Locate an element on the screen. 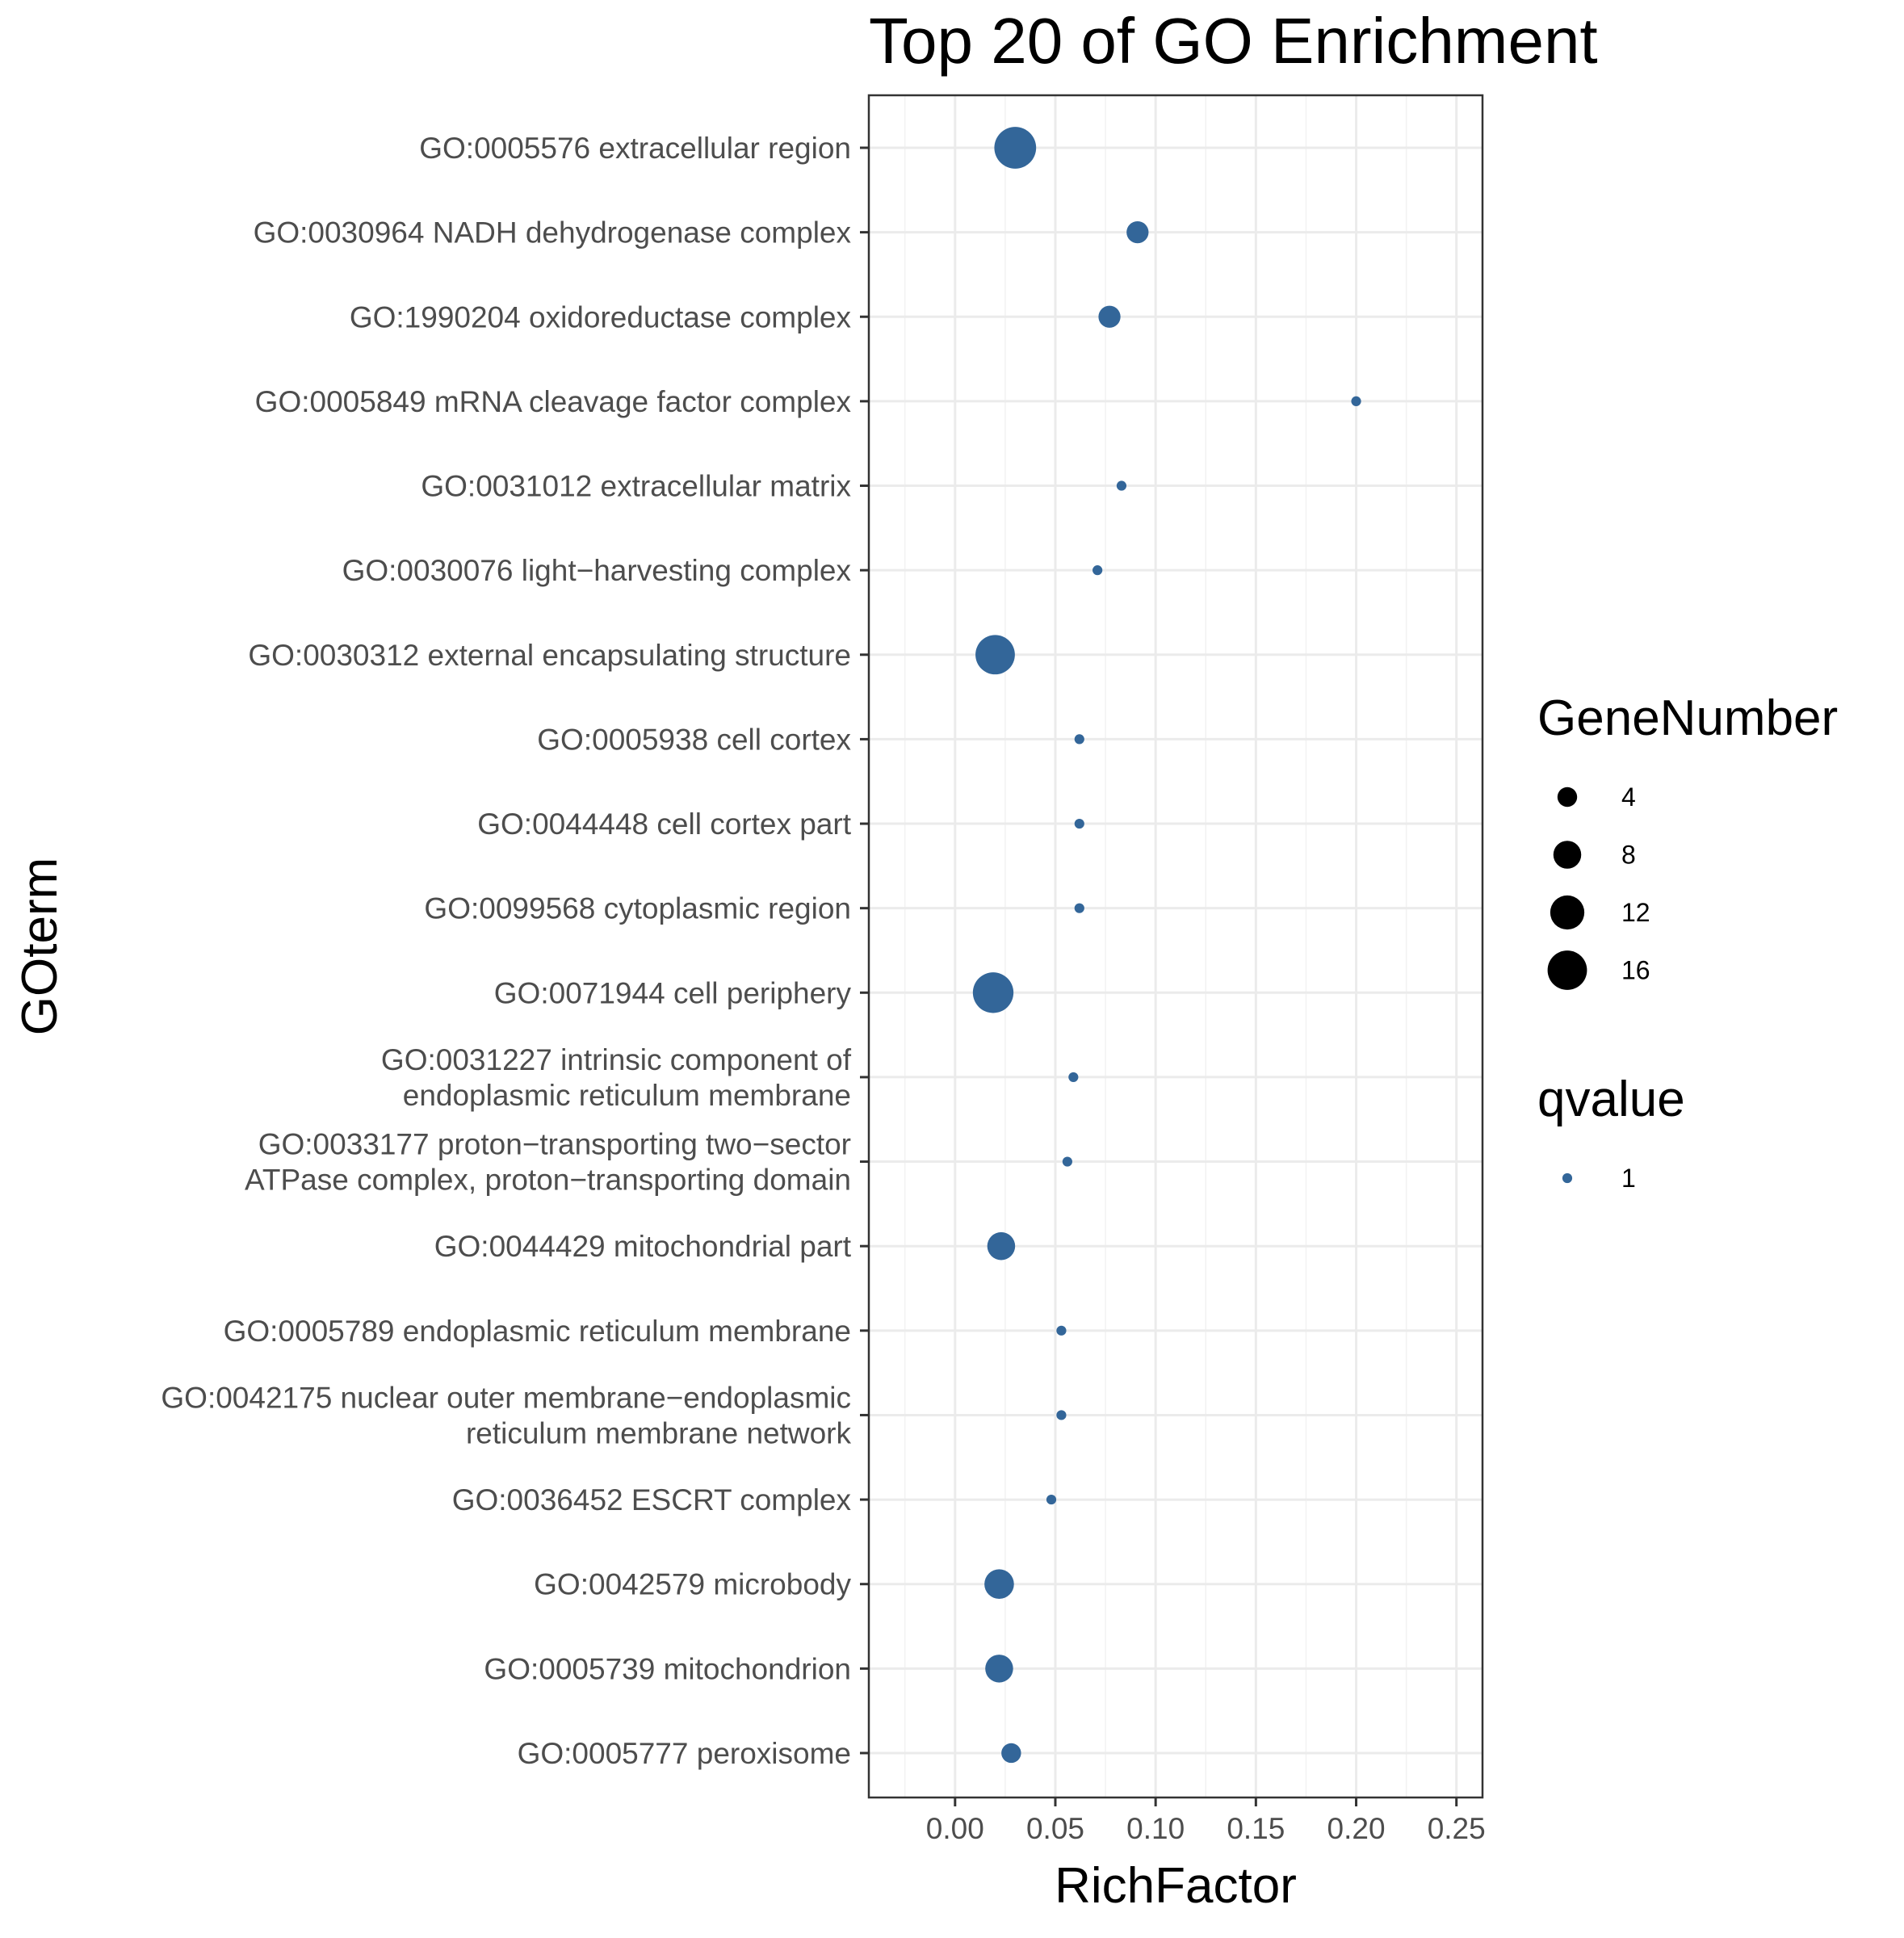 This screenshot has width=1904, height=1938. y-tick-label: GO:0005739 mitochondrion is located at coordinates (667, 1668).